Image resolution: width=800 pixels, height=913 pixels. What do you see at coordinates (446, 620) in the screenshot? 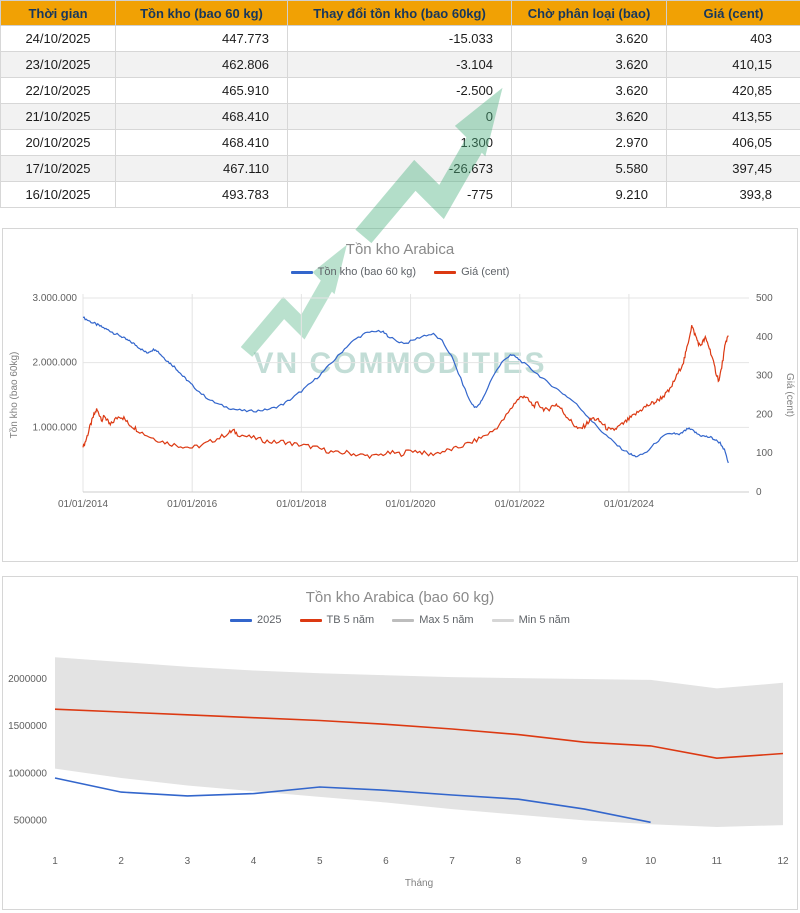
I see `legend-label: Max 5 năm` at bounding box center [446, 620].